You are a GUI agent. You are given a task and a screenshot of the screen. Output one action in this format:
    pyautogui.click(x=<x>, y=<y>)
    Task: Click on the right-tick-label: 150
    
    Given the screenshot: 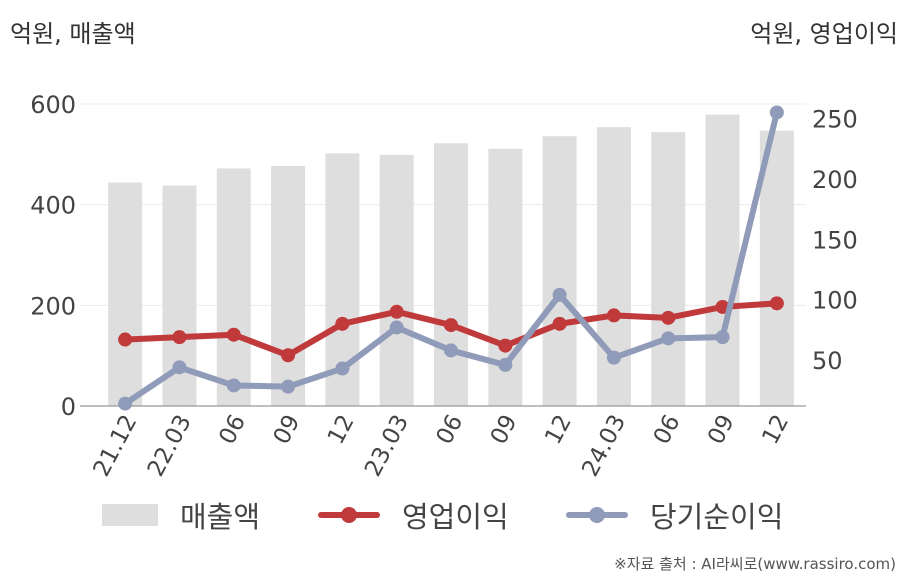 What is the action you would take?
    pyautogui.click(x=835, y=240)
    